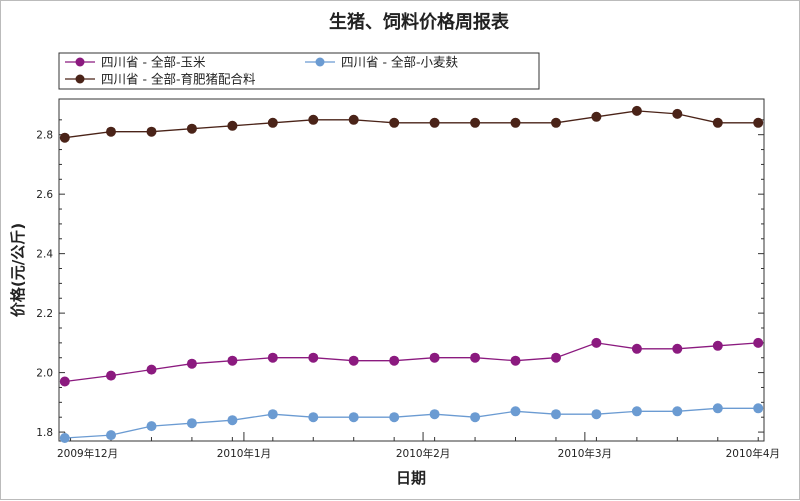 This screenshot has width=800, height=501. Describe the element at coordinates (399, 62) in the screenshot. I see `legend-label-wheat-bran: 四川省 - 全部-小麦麸` at that location.